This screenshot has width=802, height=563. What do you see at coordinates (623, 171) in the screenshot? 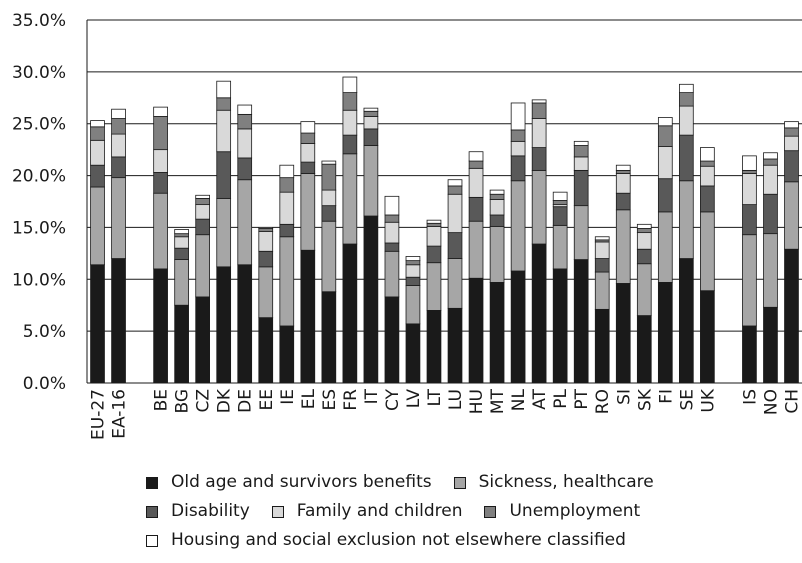
I see `bar-segment-si-unemployment` at bounding box center [623, 171].